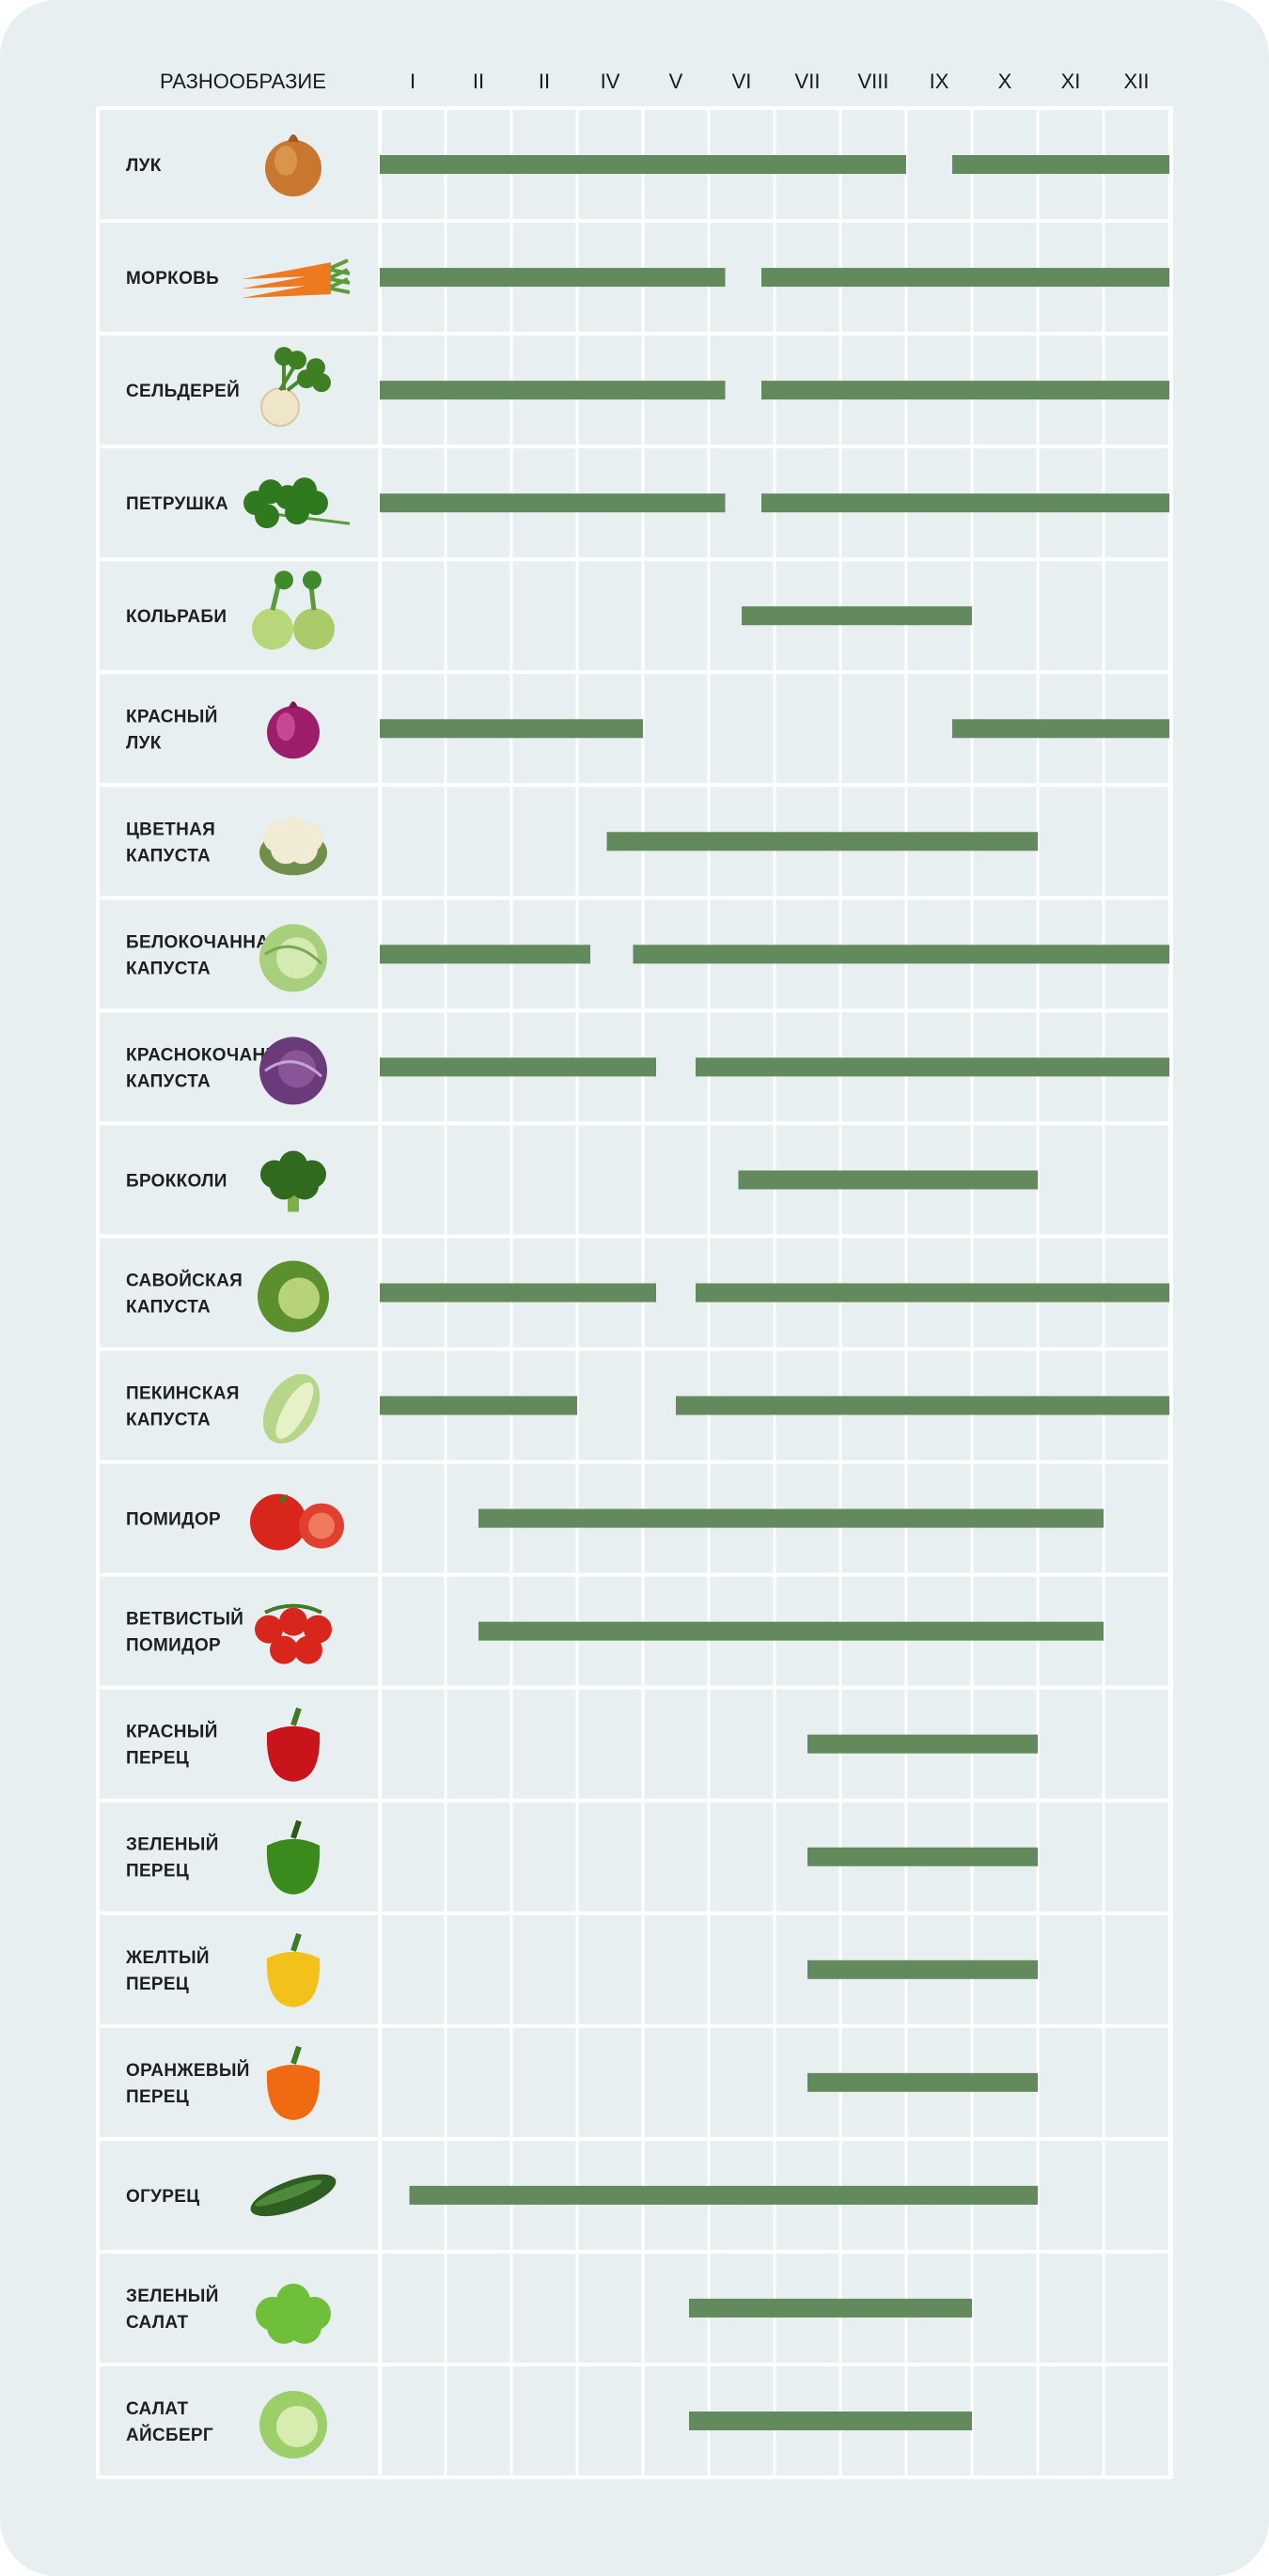 This screenshot has height=2576, width=1269. What do you see at coordinates (582, 1181) in the screenshot?
I see `row-broccoli: БРОККОЛИ` at bounding box center [582, 1181].